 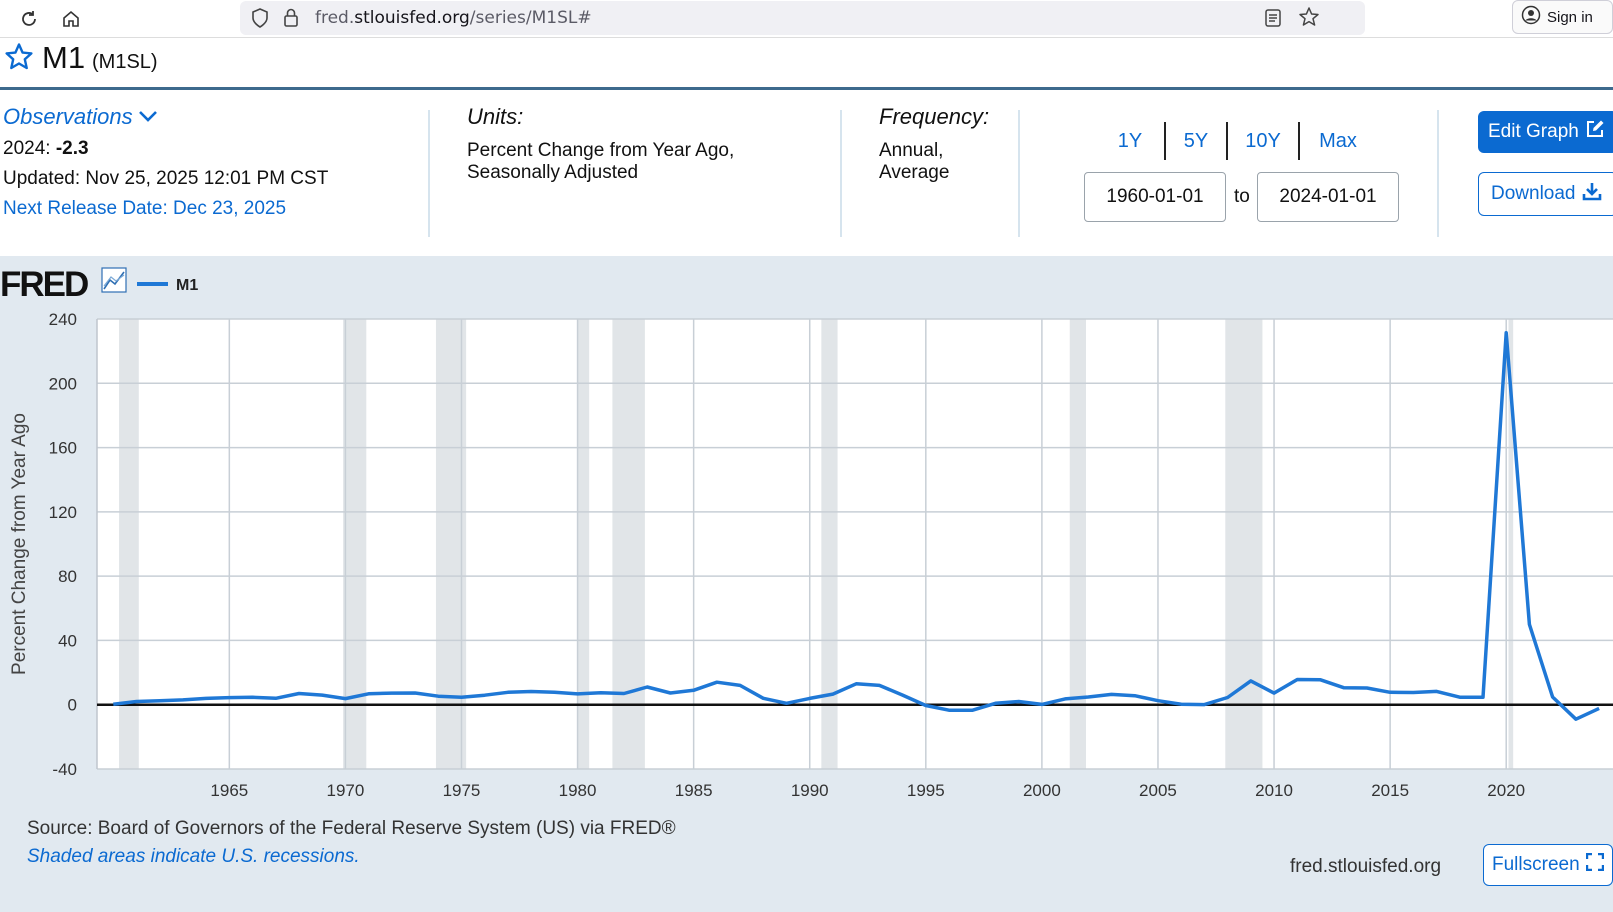 I want to click on url-text: fred.stlouisfed.org/series/M1SL#, so click(x=453, y=18).